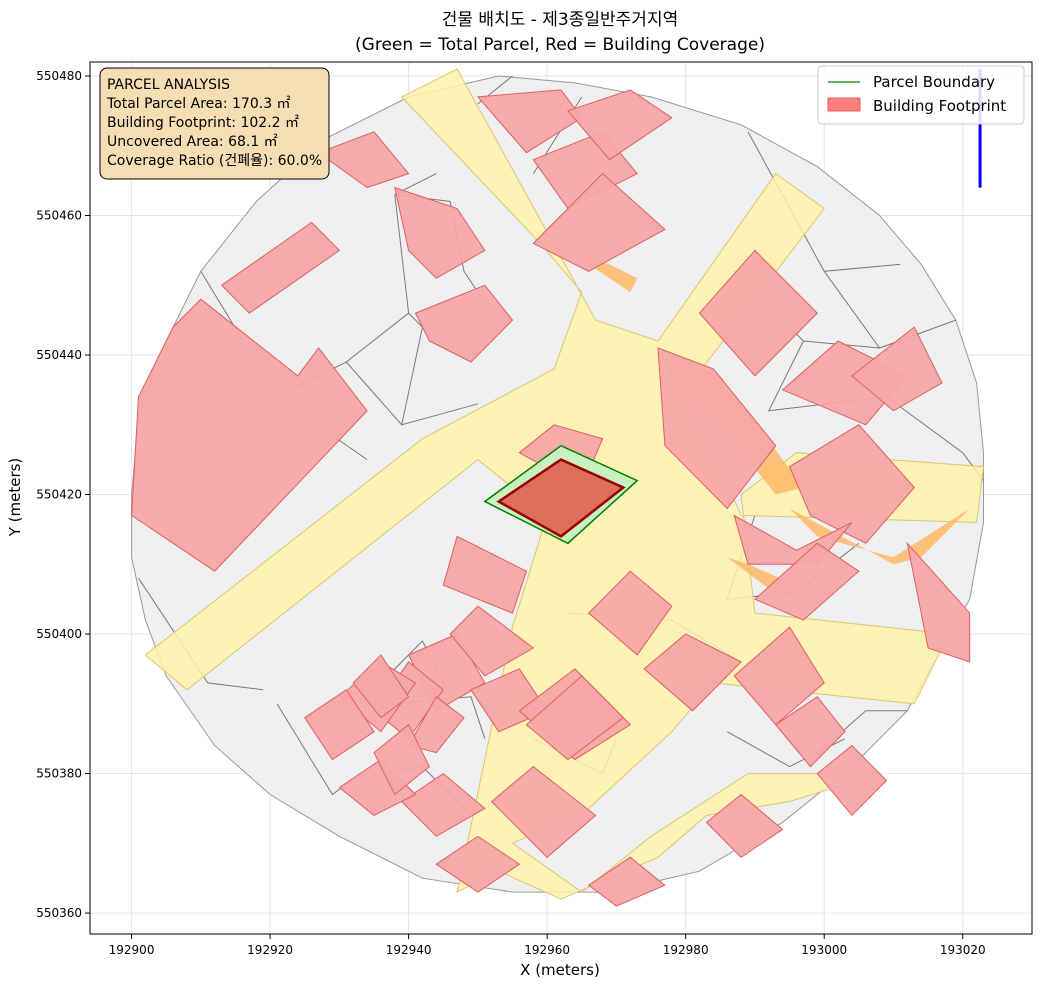 The height and width of the screenshot is (990, 1040). Describe the element at coordinates (409, 950) in the screenshot. I see `x-tick-label: 192940` at that location.